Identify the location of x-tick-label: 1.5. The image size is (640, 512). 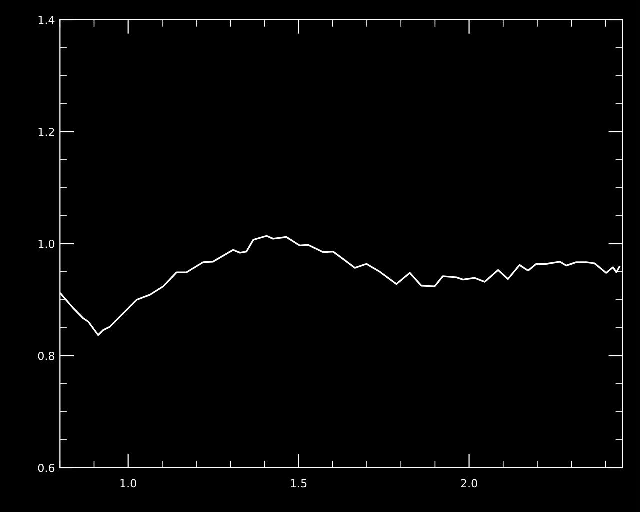
(299, 483).